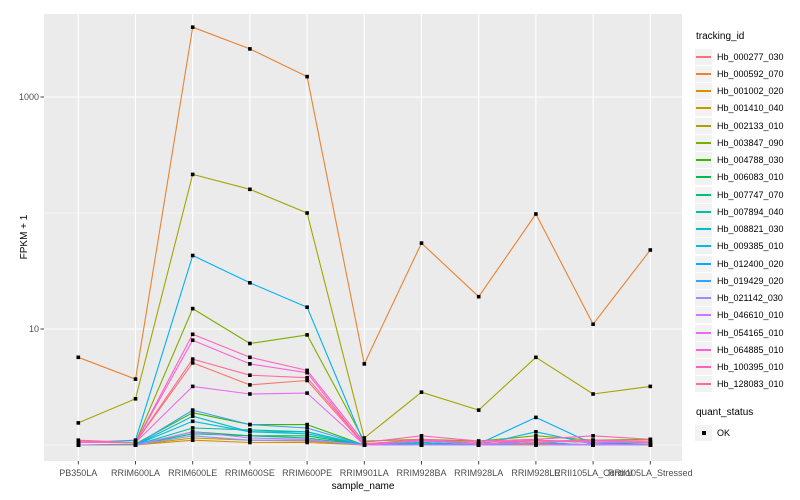  I want to click on legend-item-label: Hb_002133_010, so click(750, 125).